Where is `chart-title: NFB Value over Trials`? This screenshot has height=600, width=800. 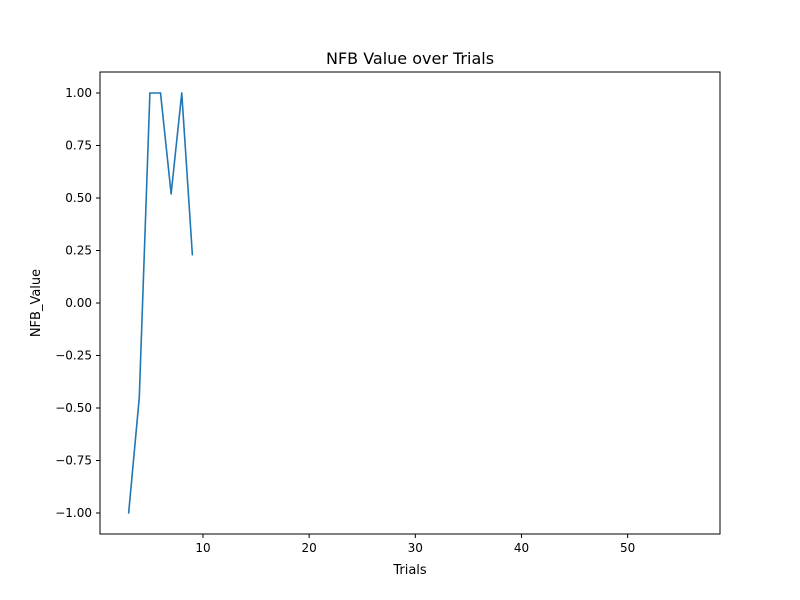
chart-title: NFB Value over Trials is located at coordinates (410, 58).